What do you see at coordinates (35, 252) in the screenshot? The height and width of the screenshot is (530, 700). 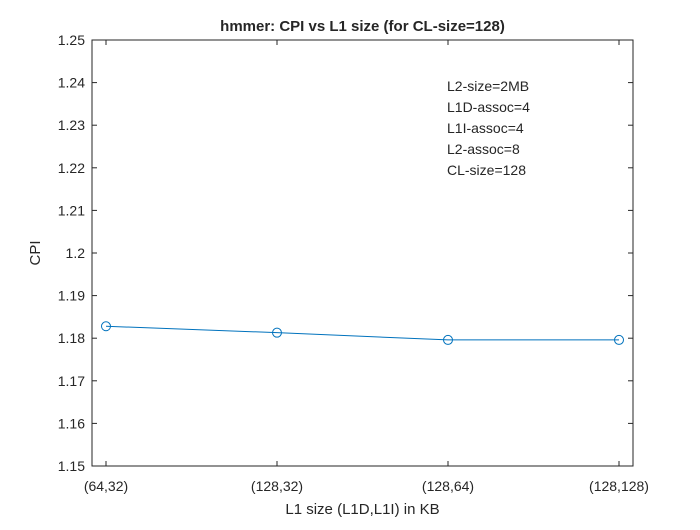 I see `y-axis-label: CPI` at bounding box center [35, 252].